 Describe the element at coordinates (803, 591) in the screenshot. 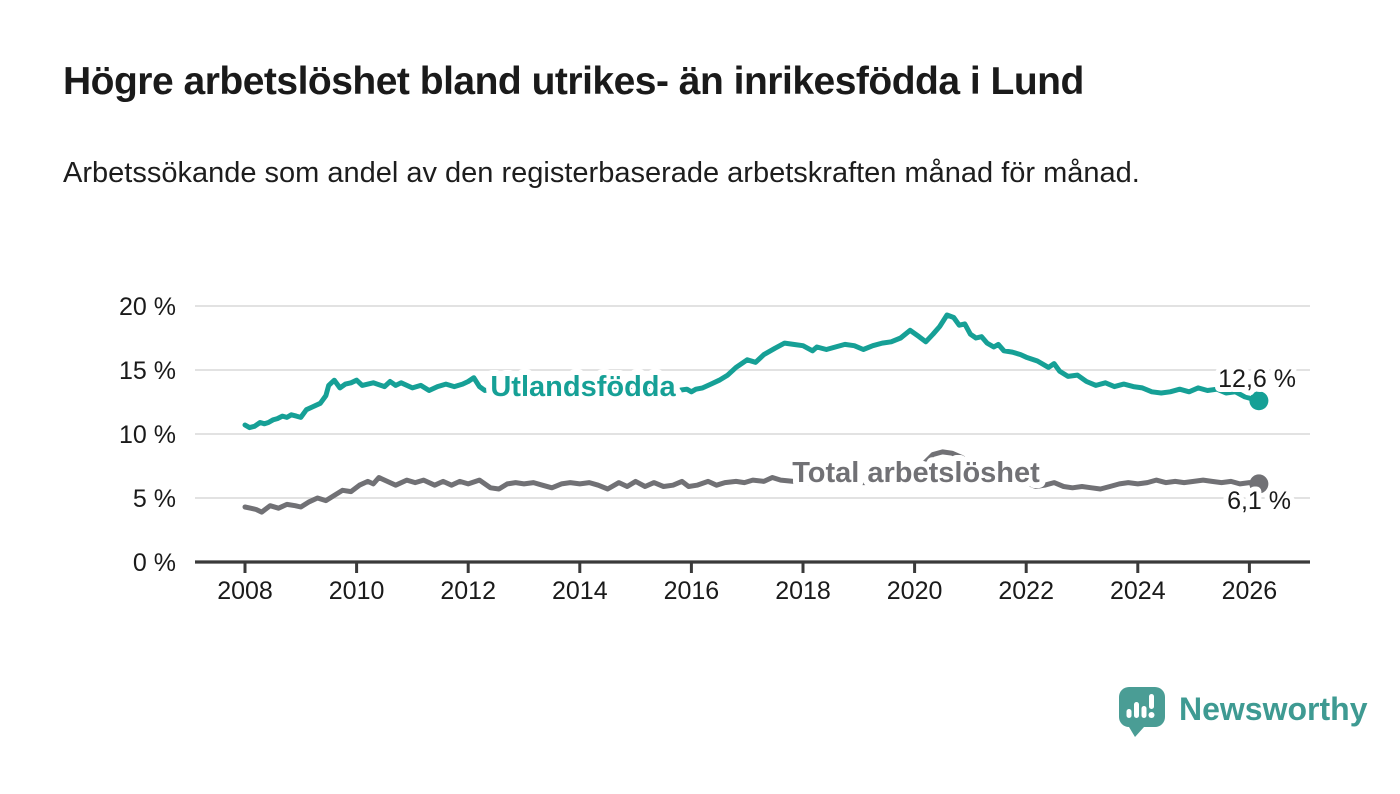

I see `x-tick-label: 2018` at that location.